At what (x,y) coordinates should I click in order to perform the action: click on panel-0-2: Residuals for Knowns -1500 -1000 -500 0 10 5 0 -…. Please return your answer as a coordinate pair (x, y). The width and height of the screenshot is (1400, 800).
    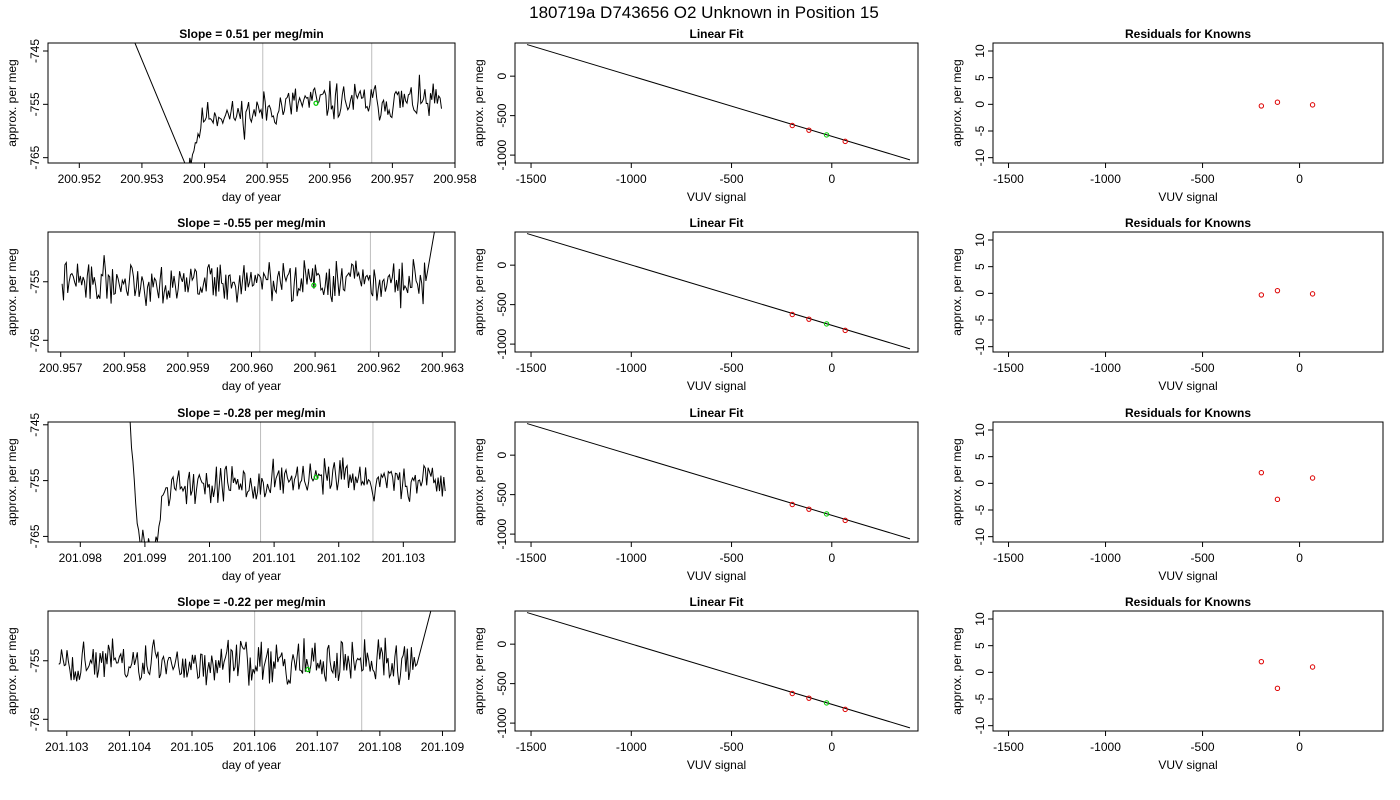
    Looking at the image, I should click on (1167, 115).